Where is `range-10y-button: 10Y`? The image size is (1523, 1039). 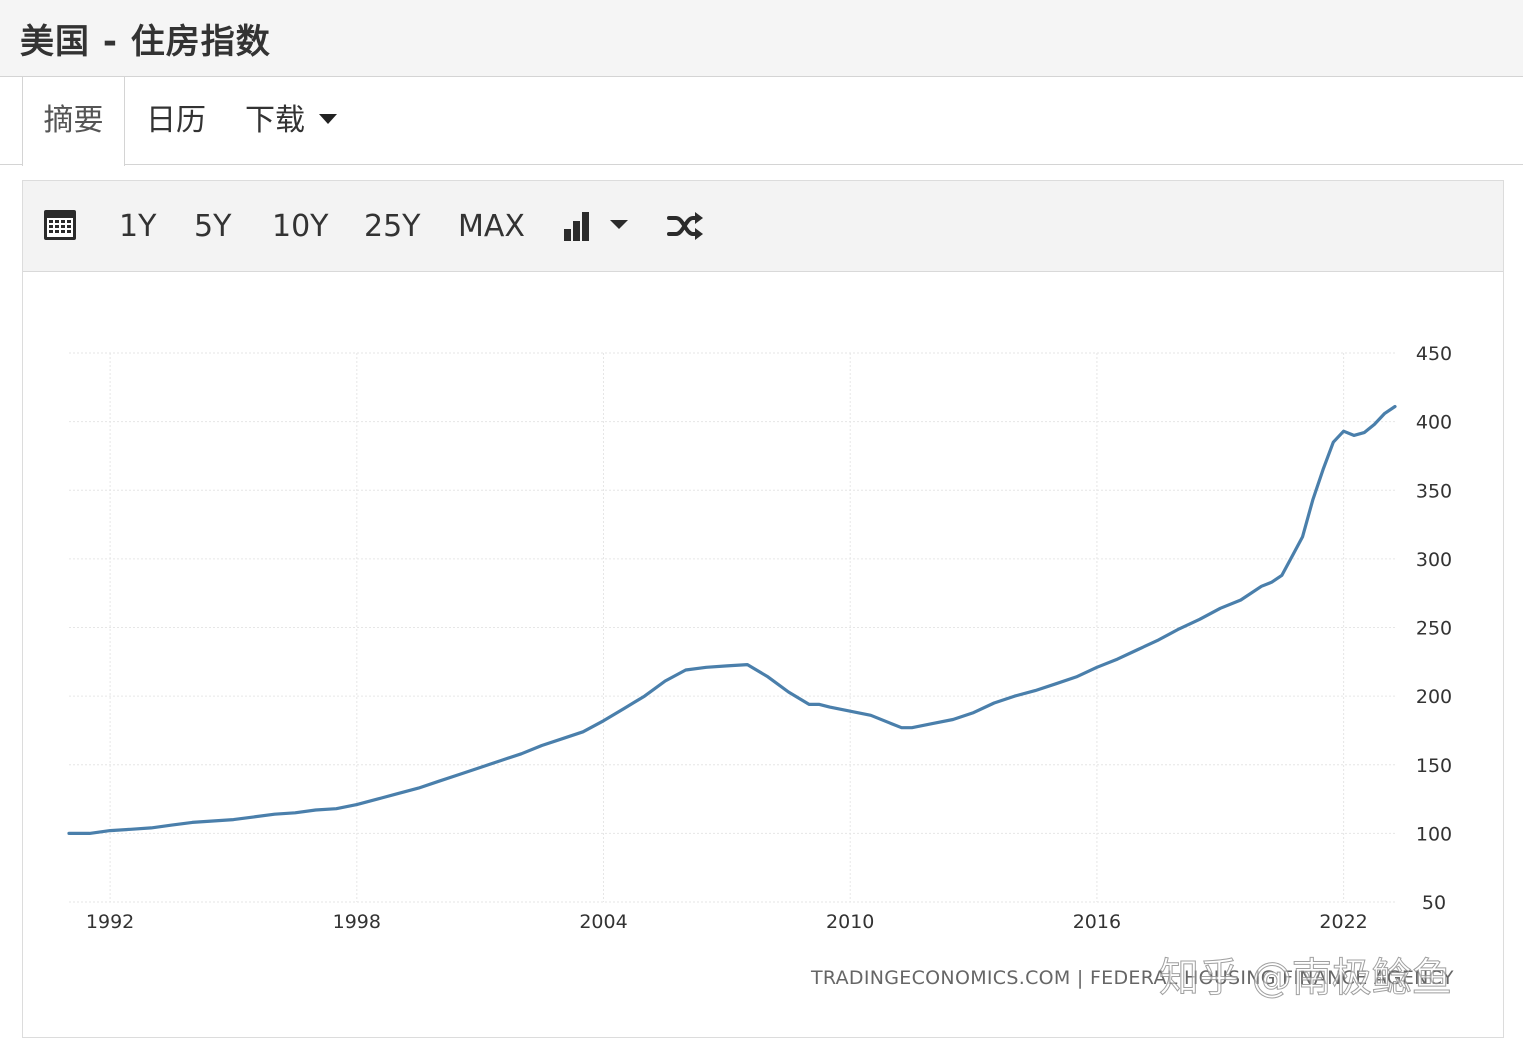
range-10y-button: 10Y is located at coordinates (300, 226).